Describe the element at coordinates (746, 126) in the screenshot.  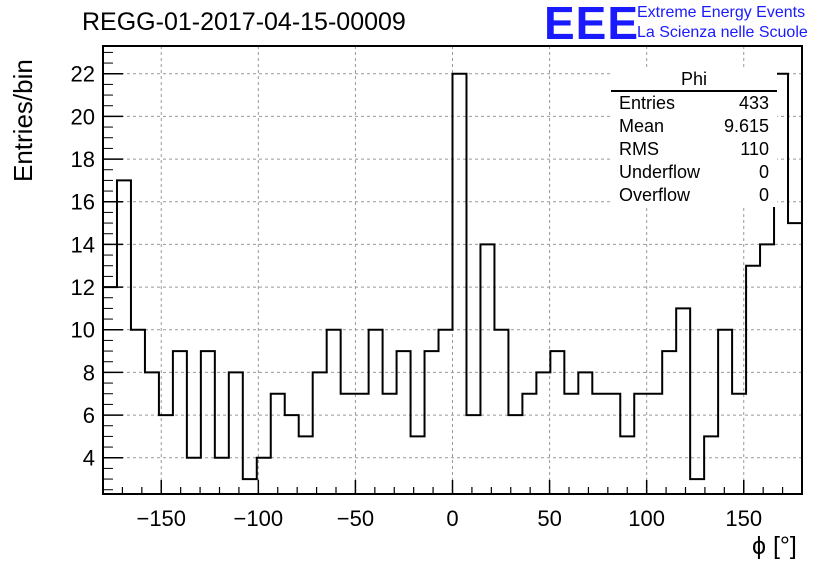
I see `stats-value: 9.615` at that location.